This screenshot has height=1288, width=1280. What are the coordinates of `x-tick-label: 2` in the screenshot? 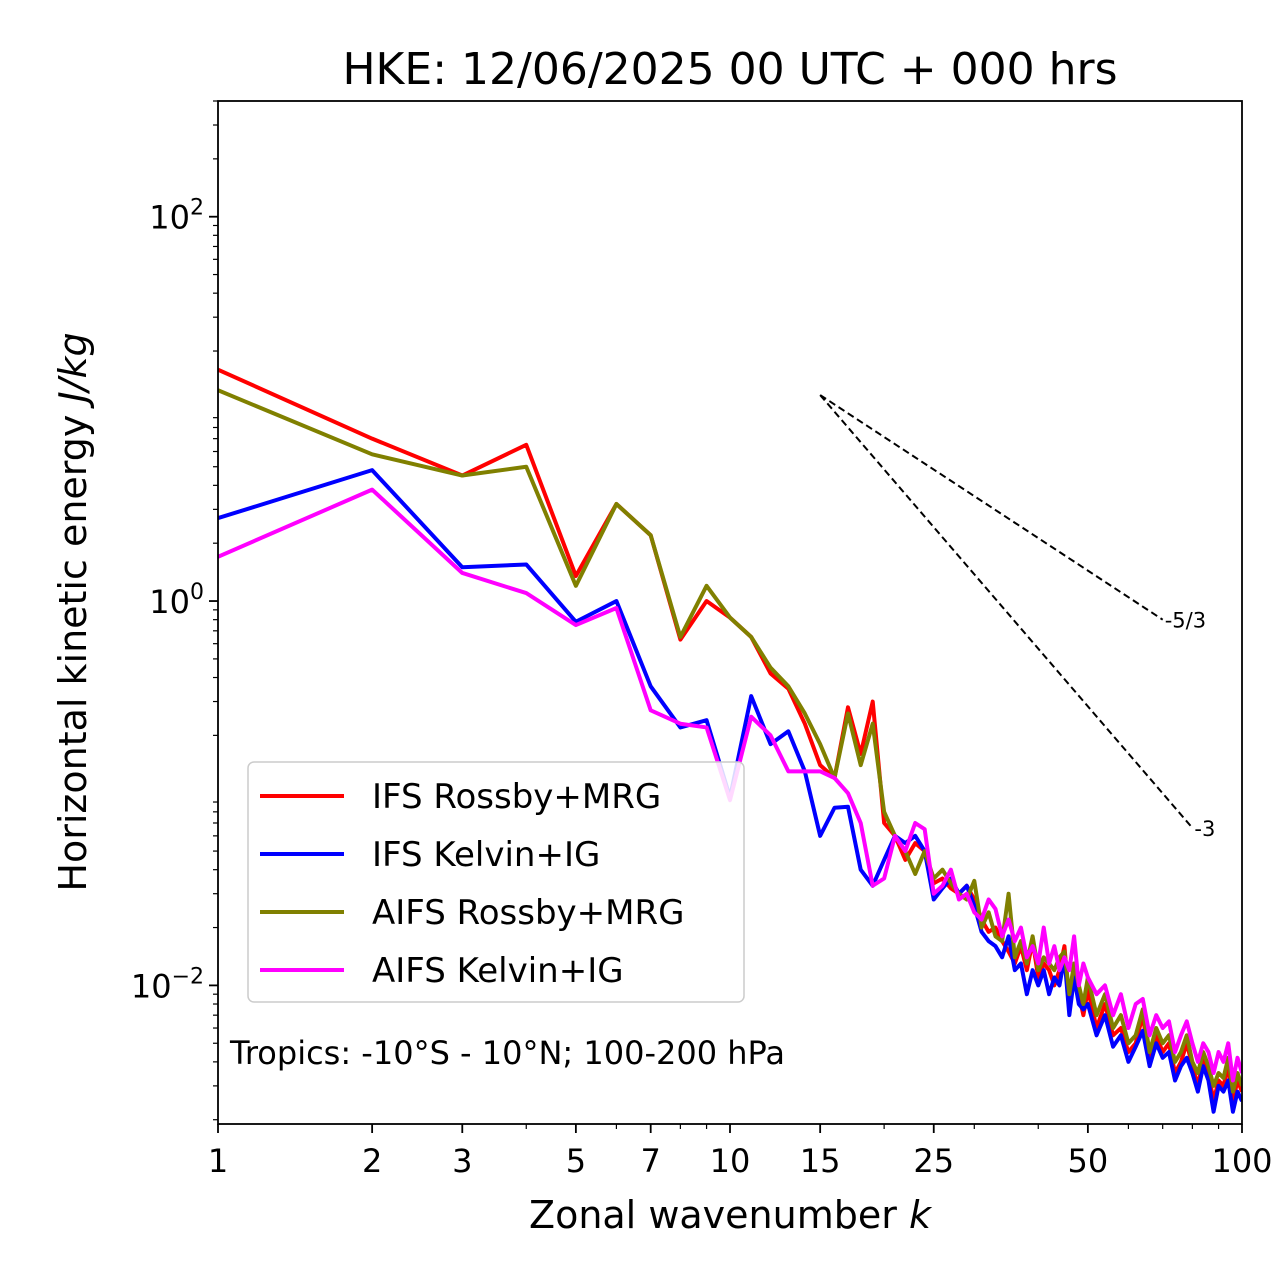 It's located at (372, 1161).